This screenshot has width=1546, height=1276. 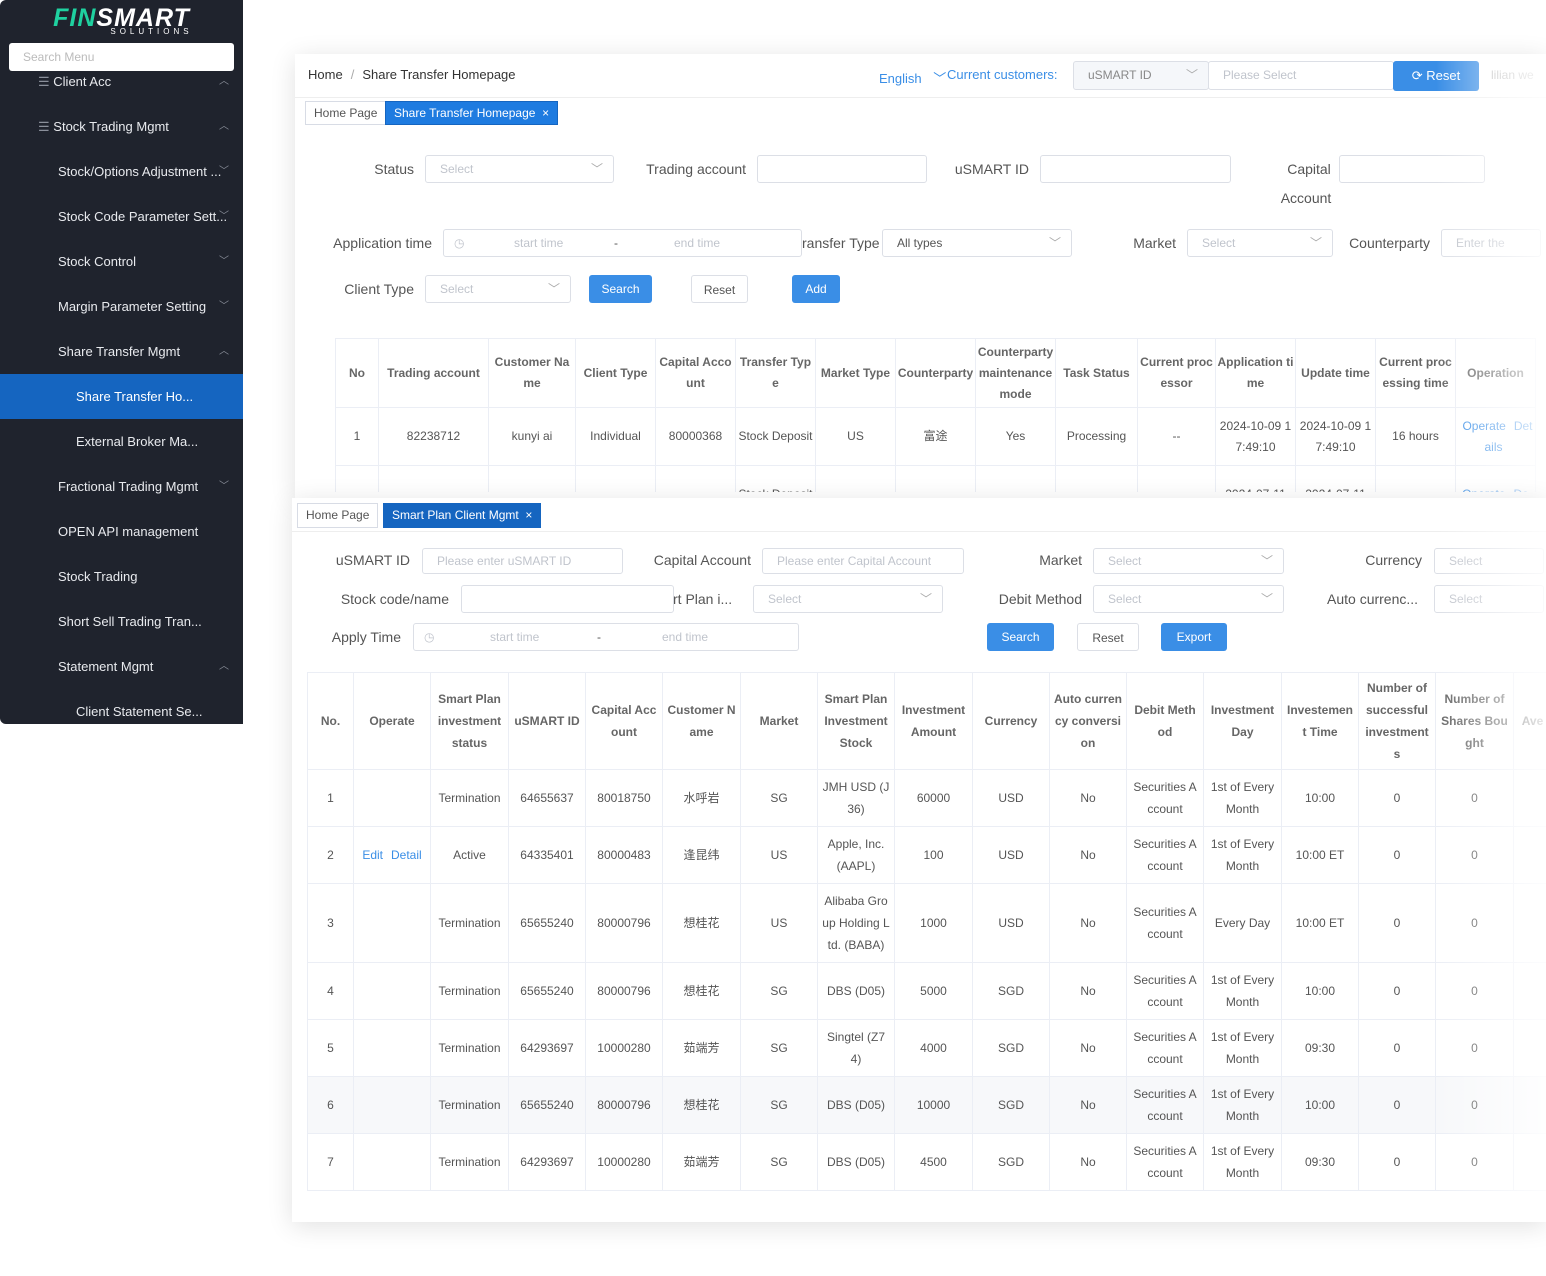 I want to click on client-type-select: Select ﹀, so click(x=498, y=289).